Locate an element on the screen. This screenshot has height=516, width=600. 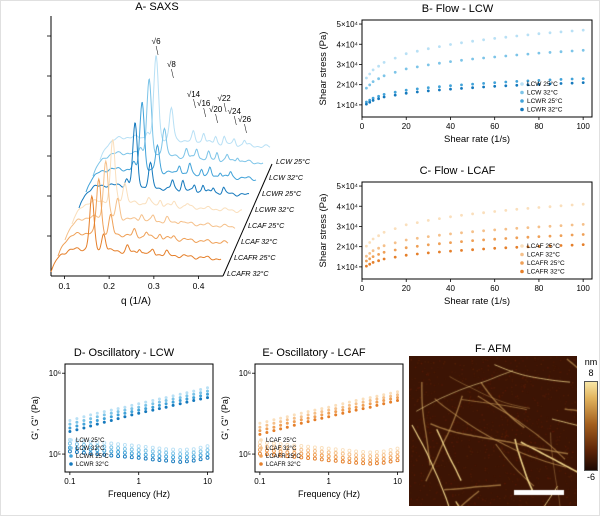
panel-f-title: F- AFM is located at coordinates (493, 349).